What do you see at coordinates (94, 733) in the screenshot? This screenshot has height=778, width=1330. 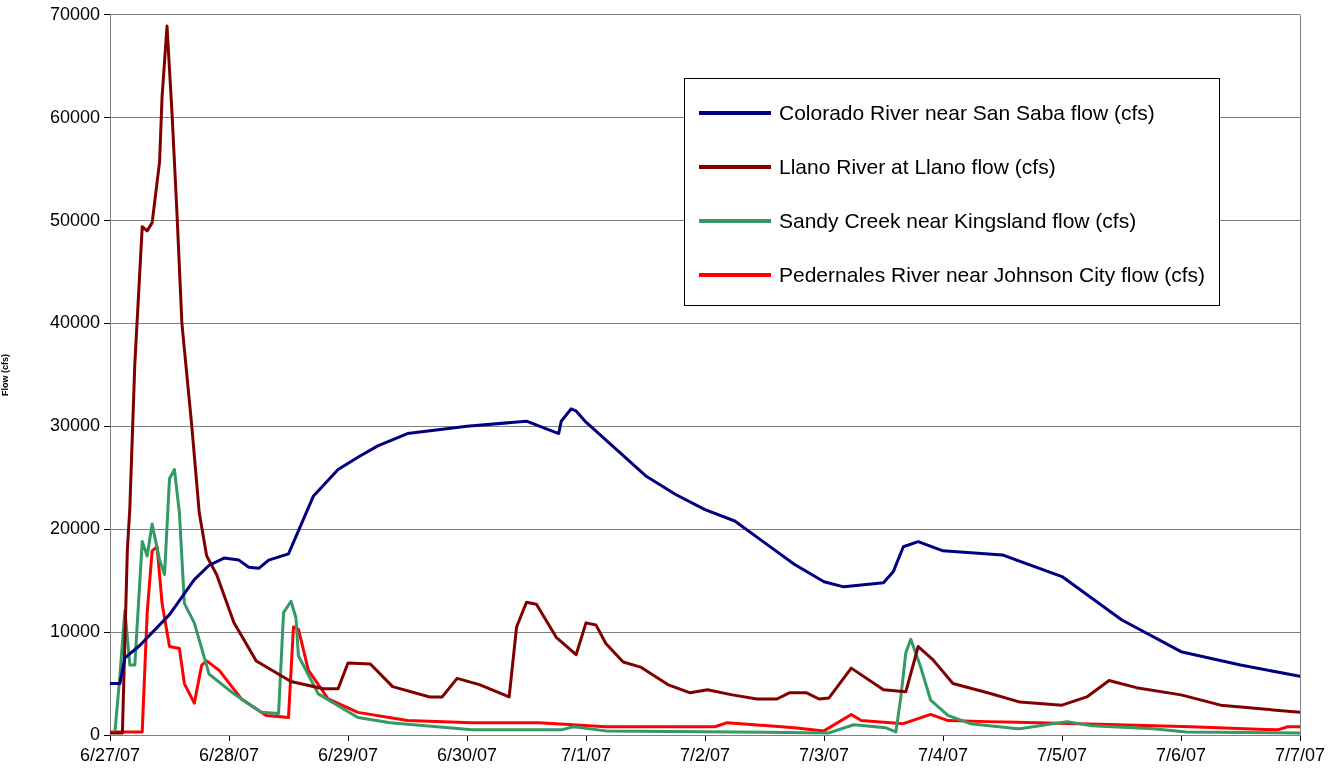 I see `y-tick-label: 0` at bounding box center [94, 733].